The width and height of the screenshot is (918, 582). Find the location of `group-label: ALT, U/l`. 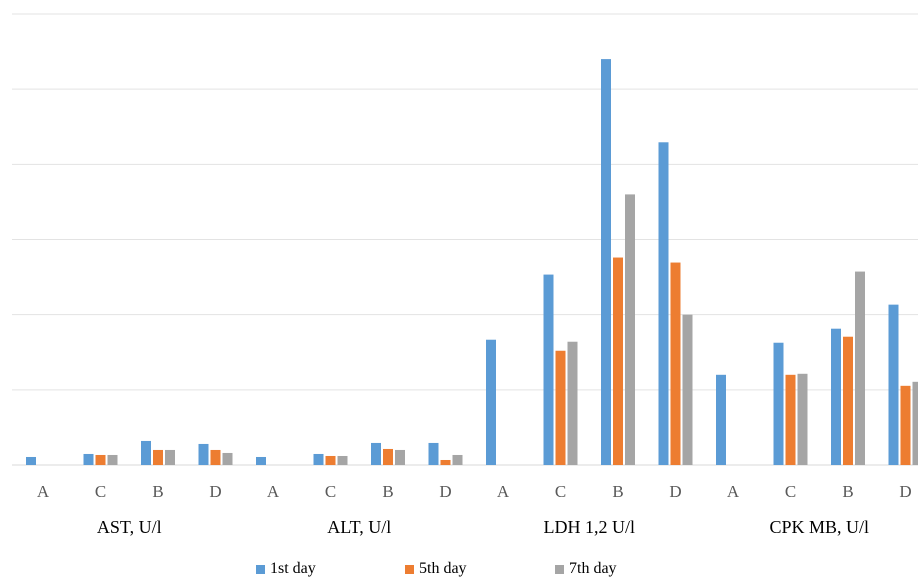

group-label: ALT, U/l is located at coordinates (359, 527).